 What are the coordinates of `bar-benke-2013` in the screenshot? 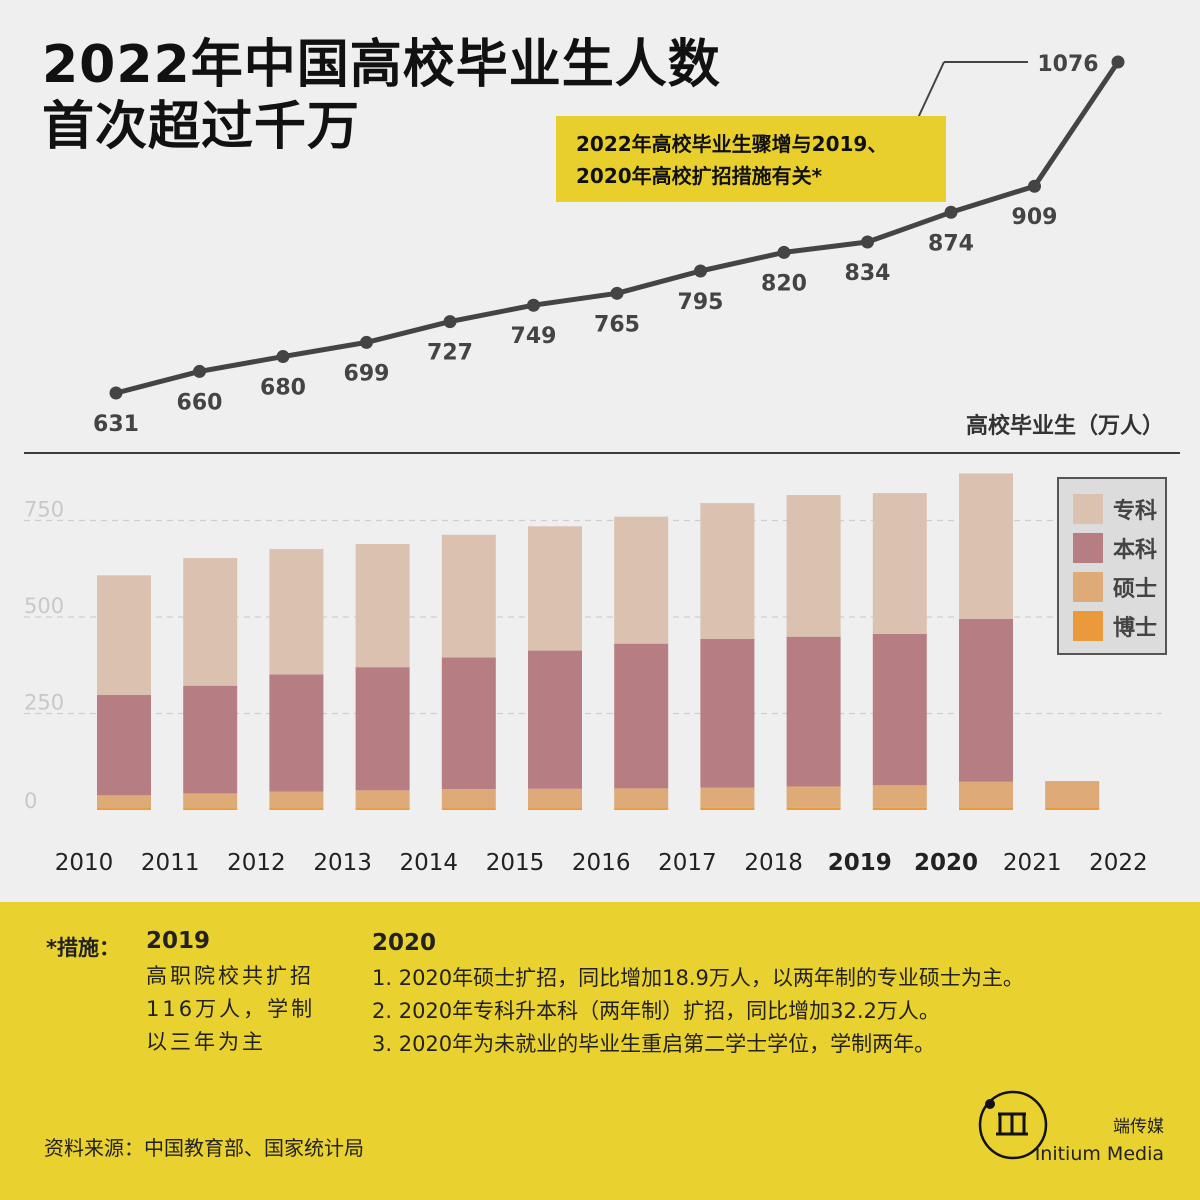 It's located at (382, 729).